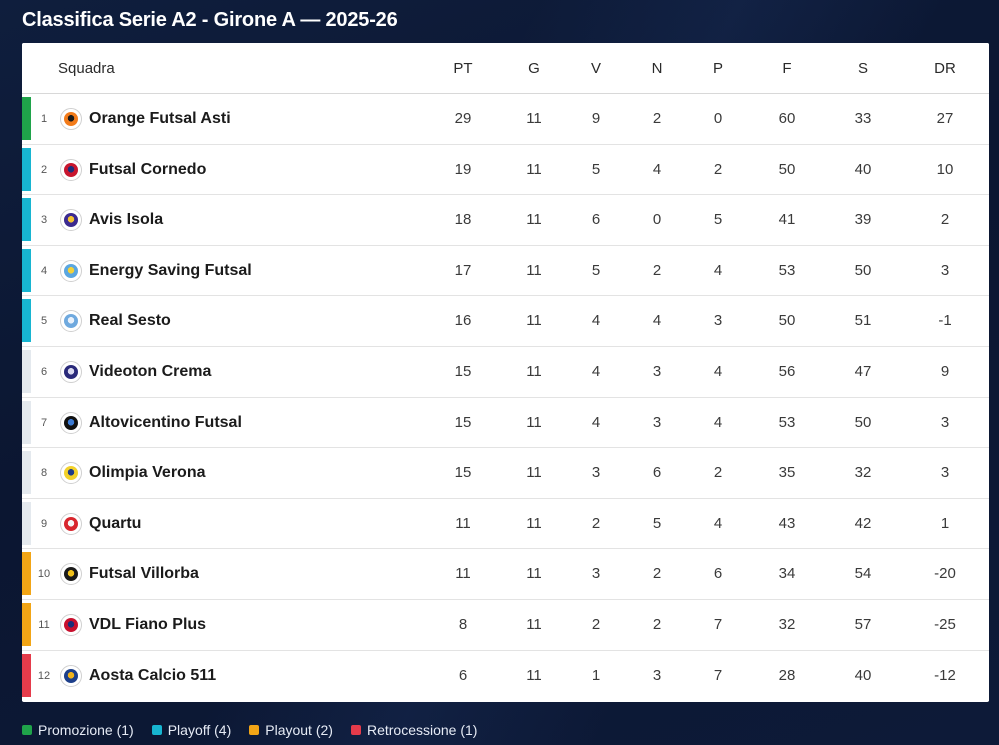 The width and height of the screenshot is (999, 745). Describe the element at coordinates (945, 270) in the screenshot. I see `cell-dr: 3` at that location.